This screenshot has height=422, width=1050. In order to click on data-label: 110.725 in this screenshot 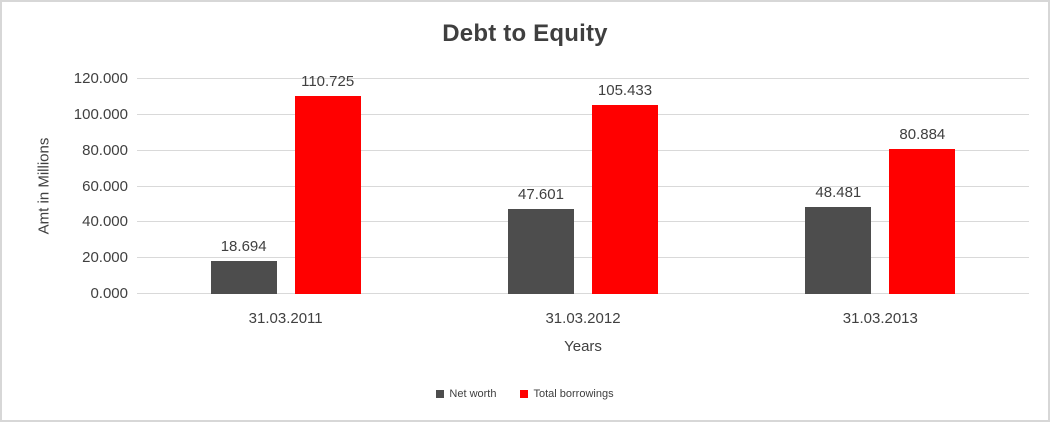, I will do `click(328, 81)`.